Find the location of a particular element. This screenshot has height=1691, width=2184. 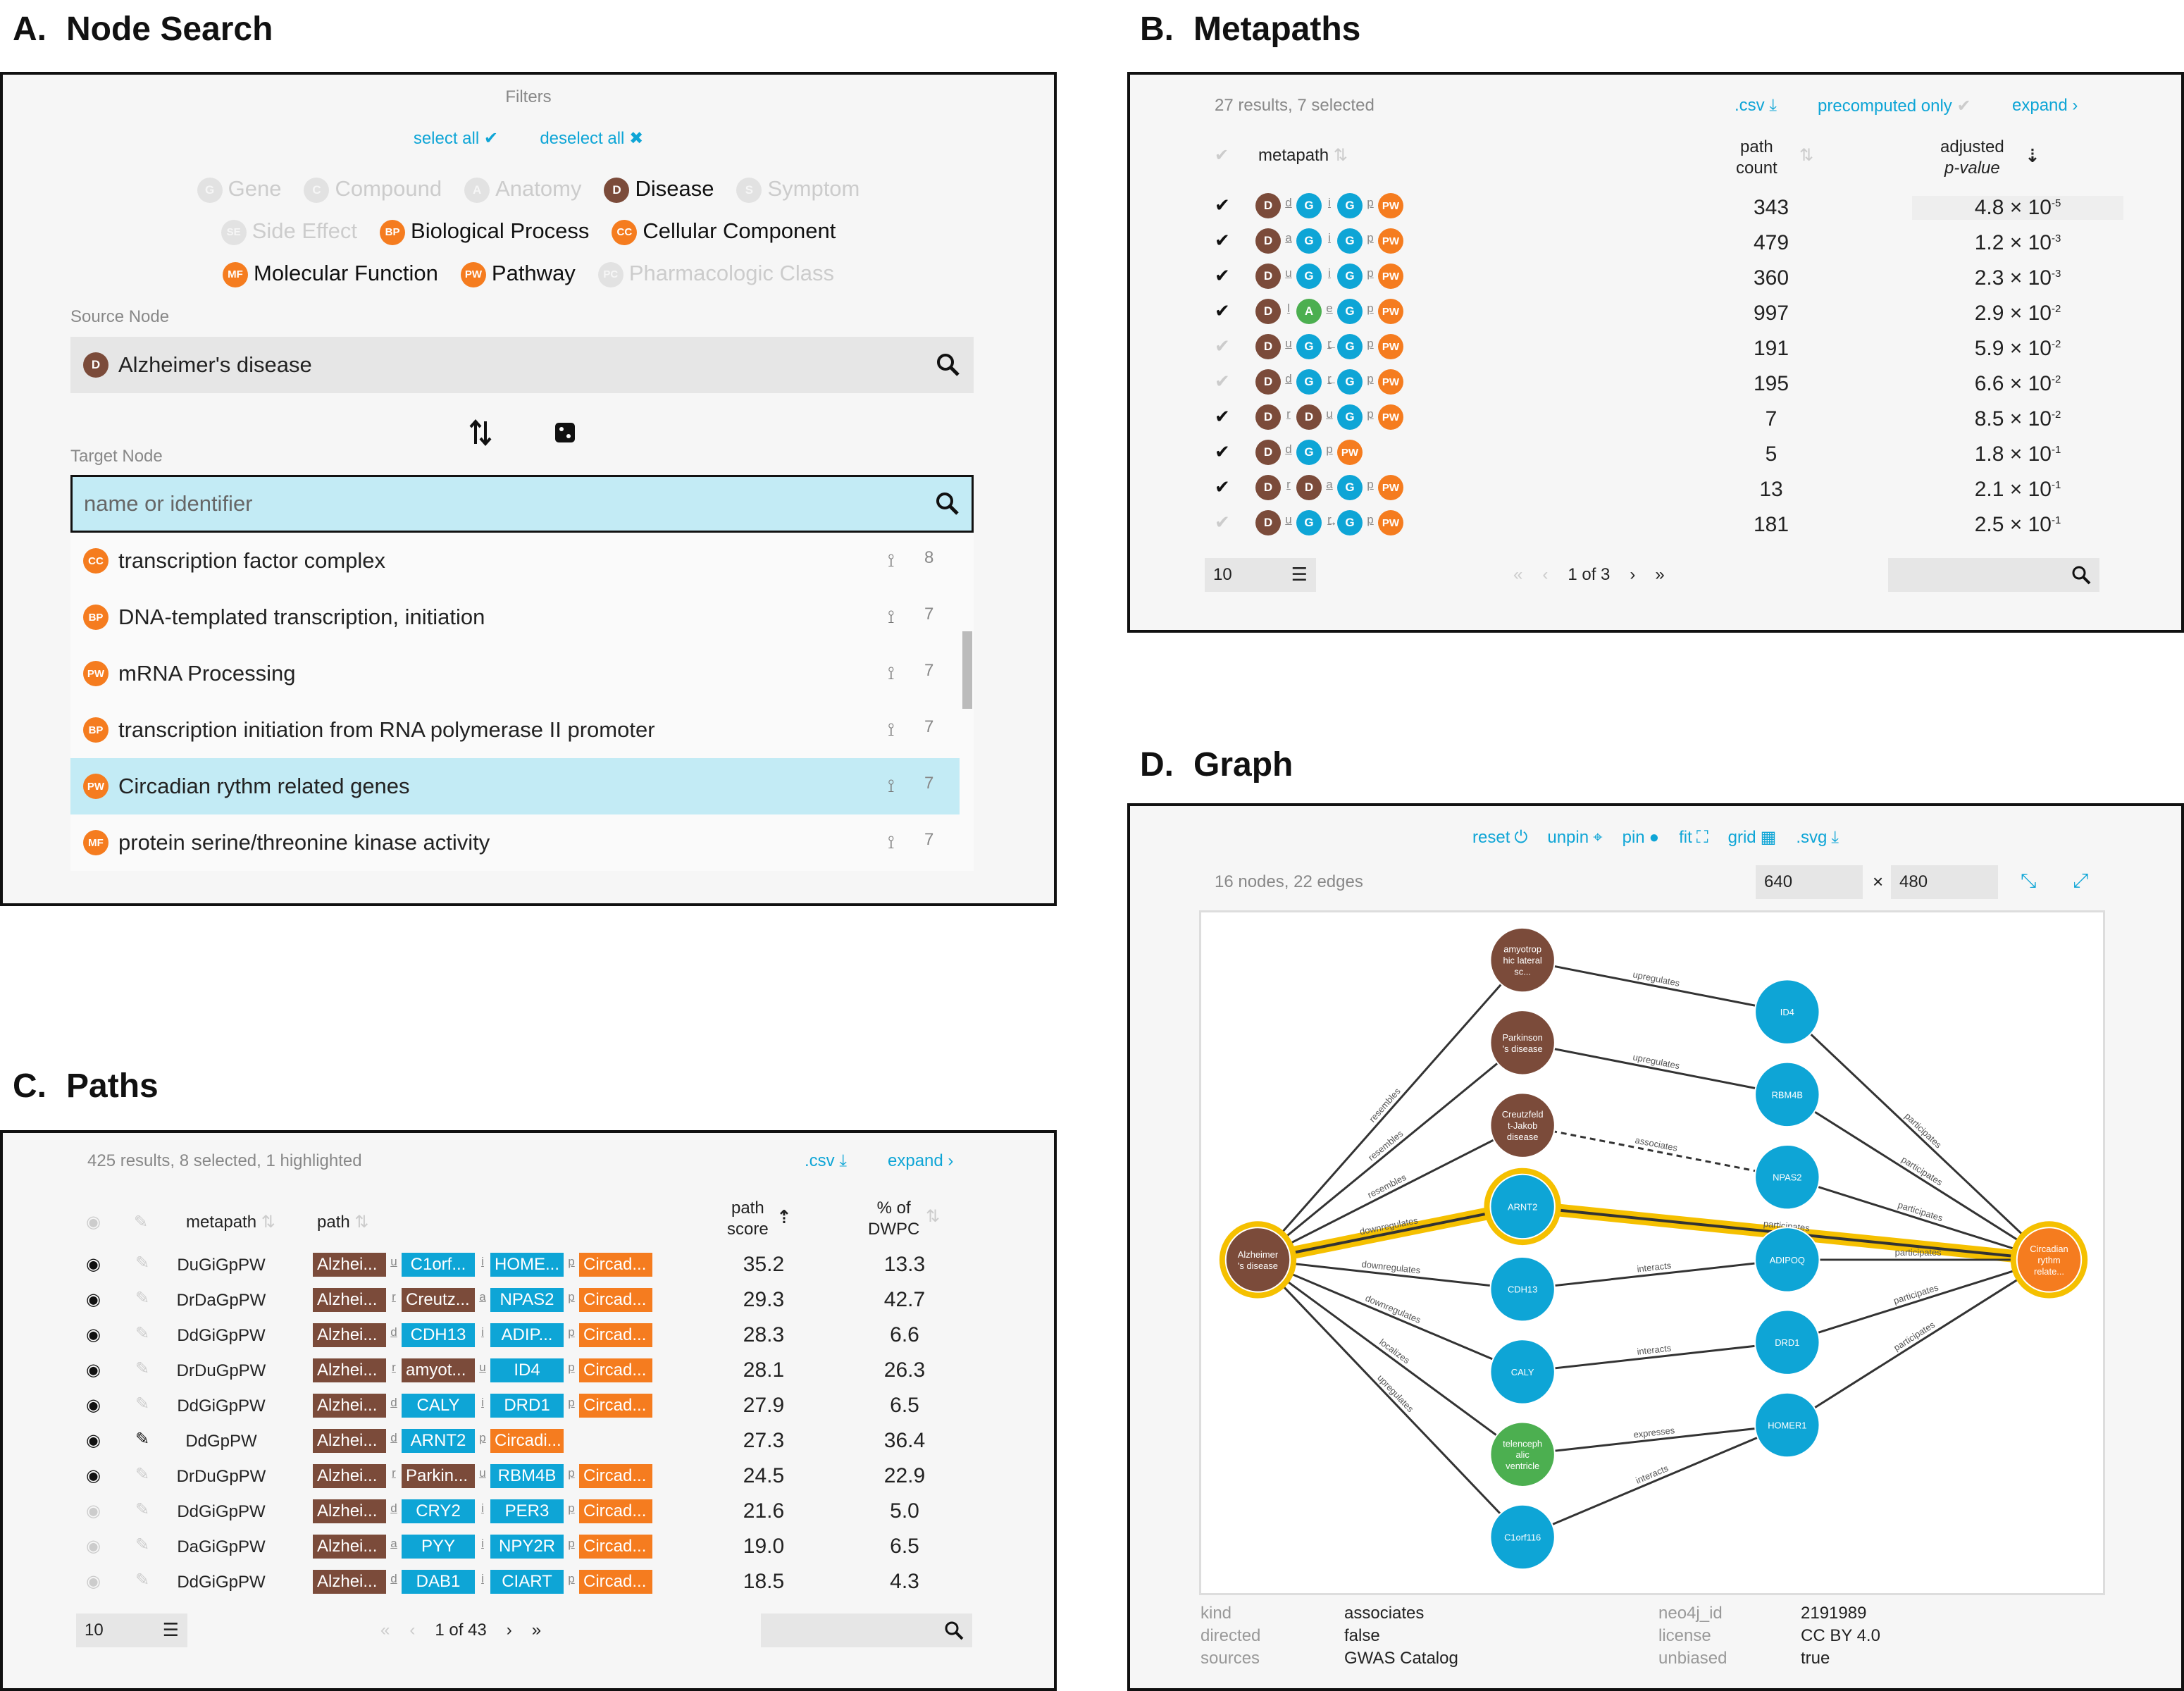

path-node-chip: DAB1 is located at coordinates (438, 1582).